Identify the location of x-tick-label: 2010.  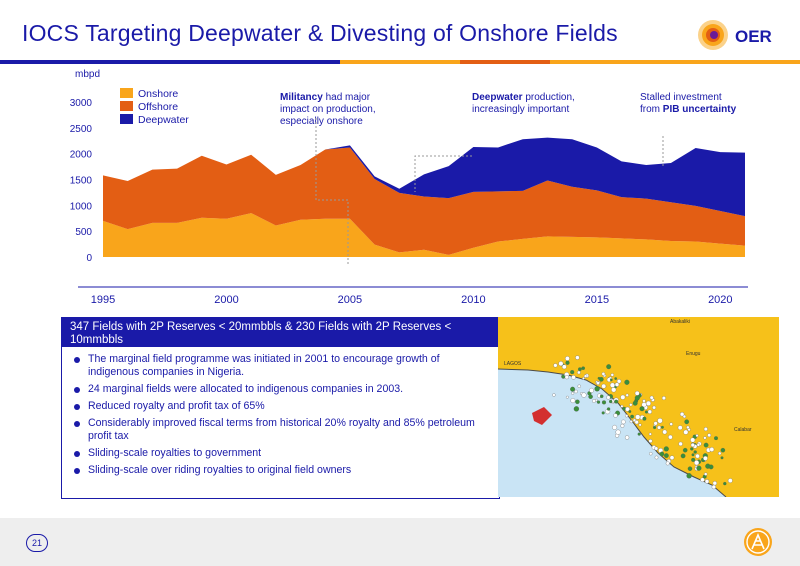
(473, 300).